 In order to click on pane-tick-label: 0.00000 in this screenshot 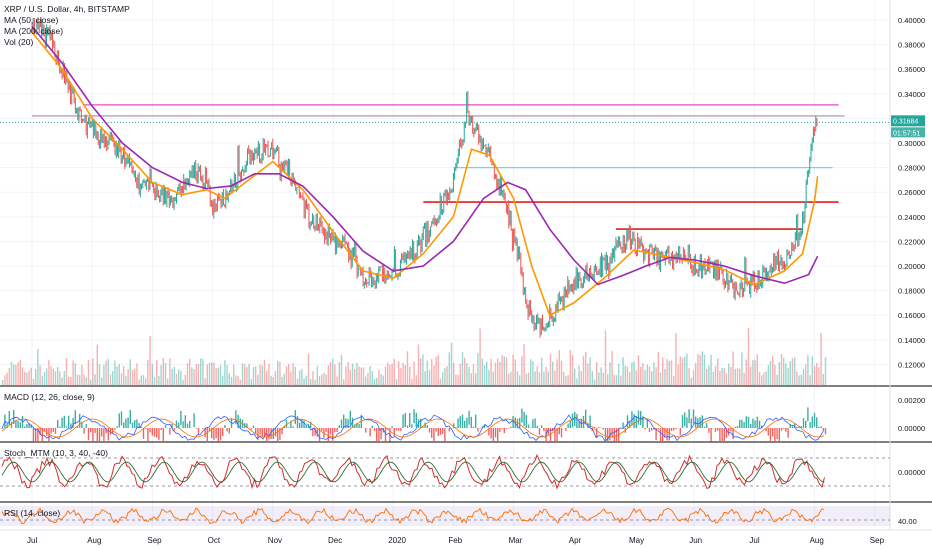, I will do `click(911, 428)`.